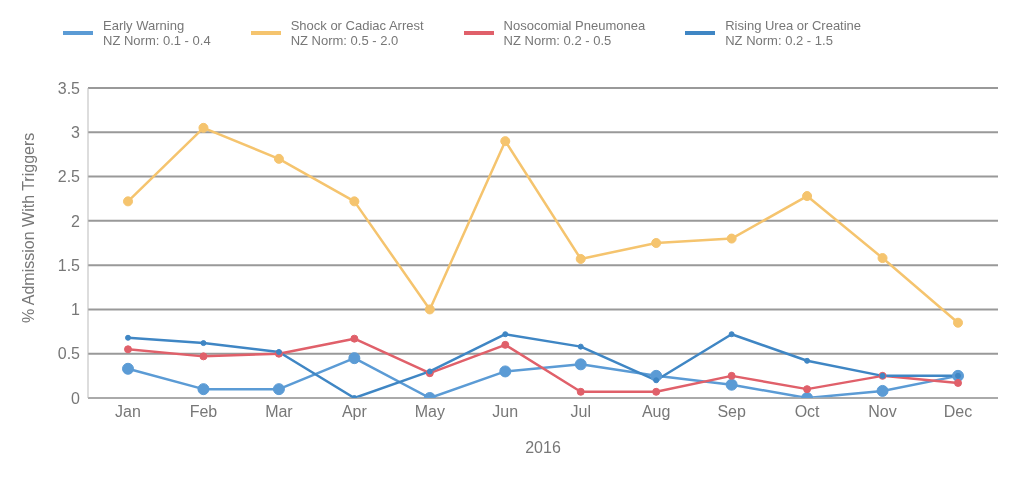 This screenshot has width=1029, height=479. What do you see at coordinates (543, 447) in the screenshot?
I see `x-axis-title: 2016` at bounding box center [543, 447].